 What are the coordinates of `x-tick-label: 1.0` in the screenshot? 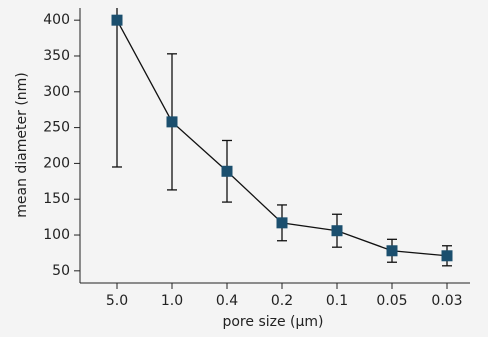 It's located at (172, 301).